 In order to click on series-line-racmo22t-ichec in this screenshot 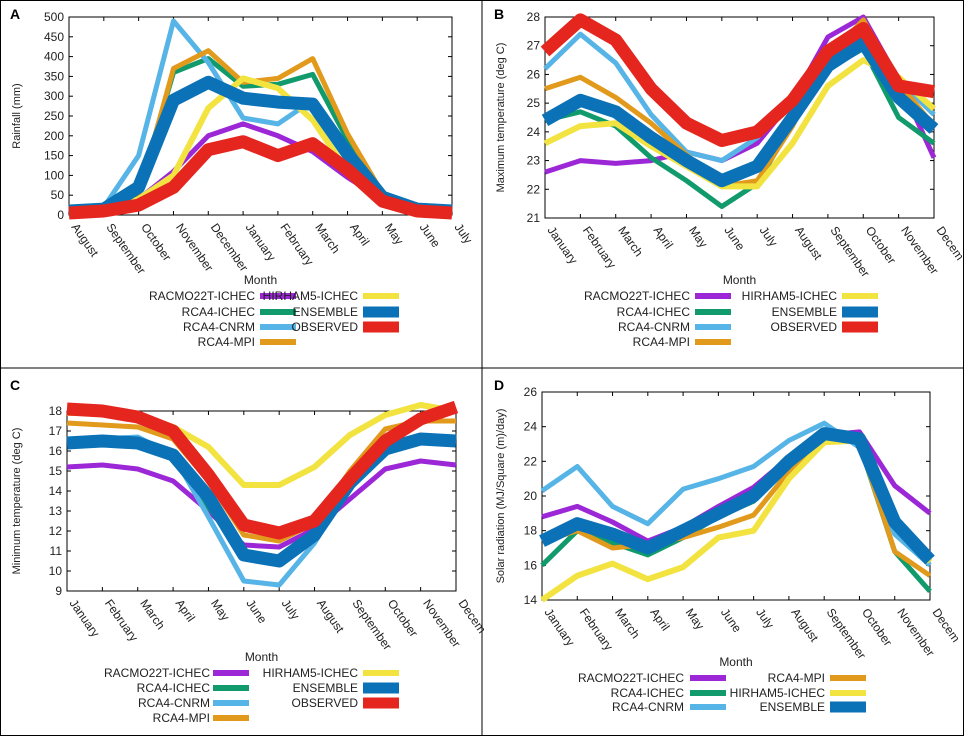, I will do `click(261, 504)`.